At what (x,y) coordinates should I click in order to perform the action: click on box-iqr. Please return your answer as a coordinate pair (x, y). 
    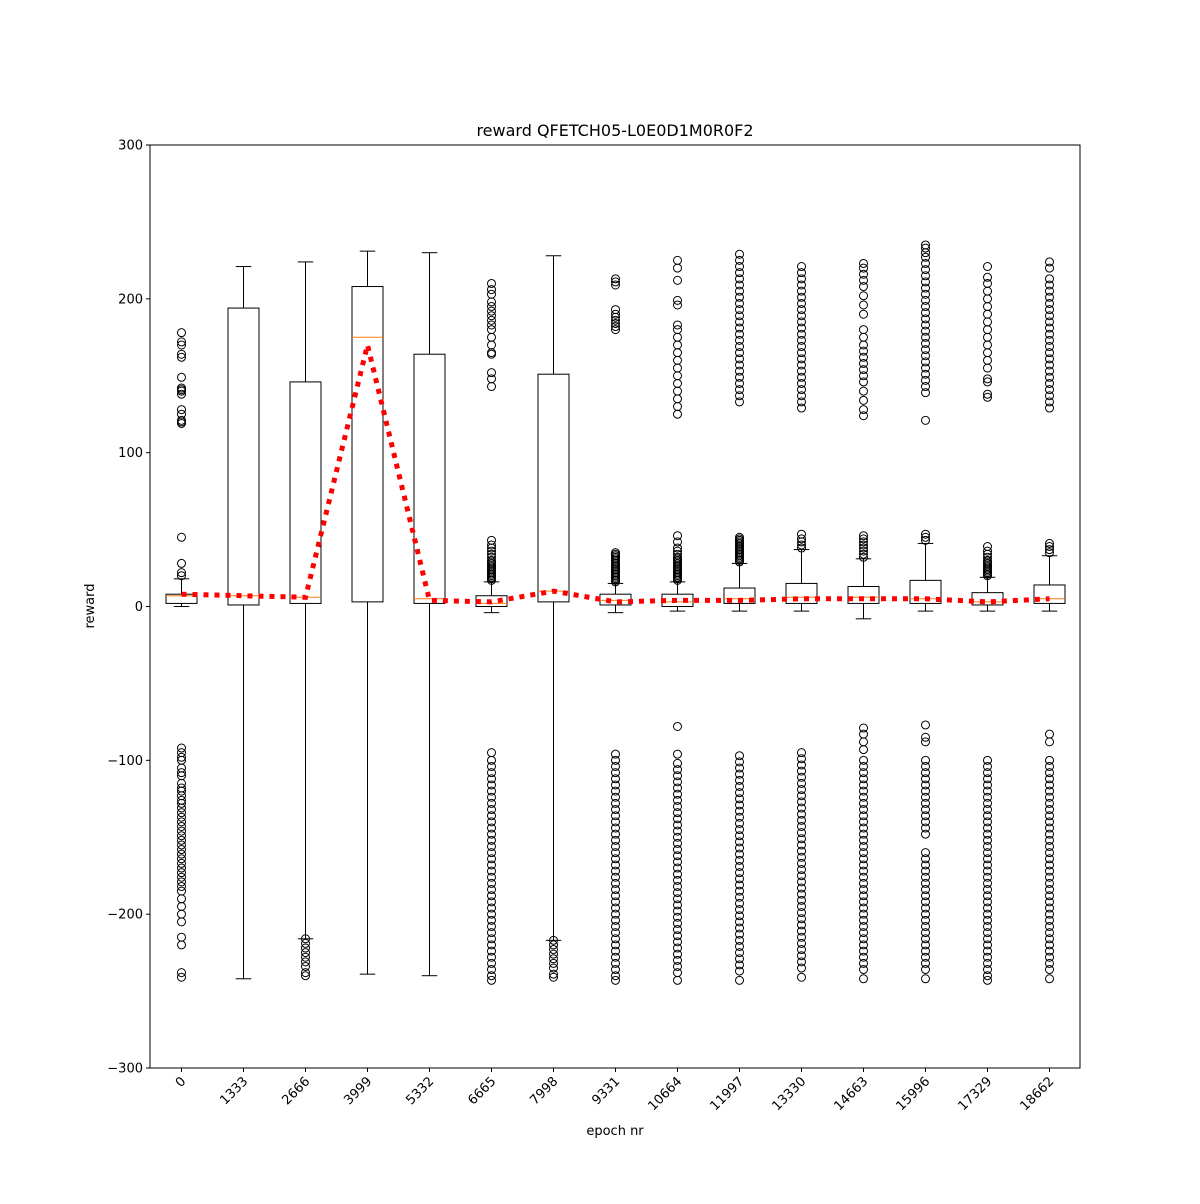
    Looking at the image, I should click on (987, 599).